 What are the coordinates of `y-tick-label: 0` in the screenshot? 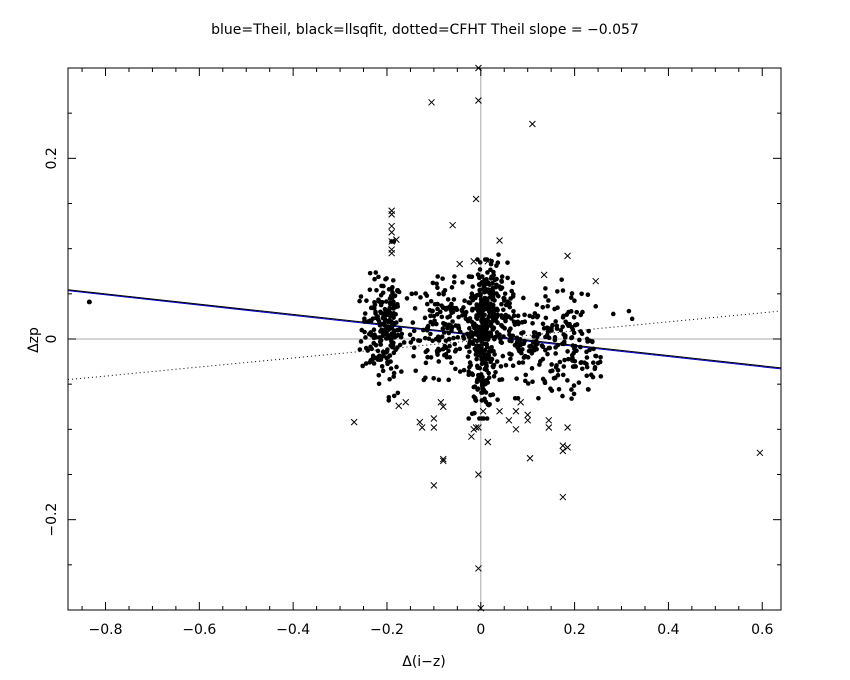 It's located at (52, 339).